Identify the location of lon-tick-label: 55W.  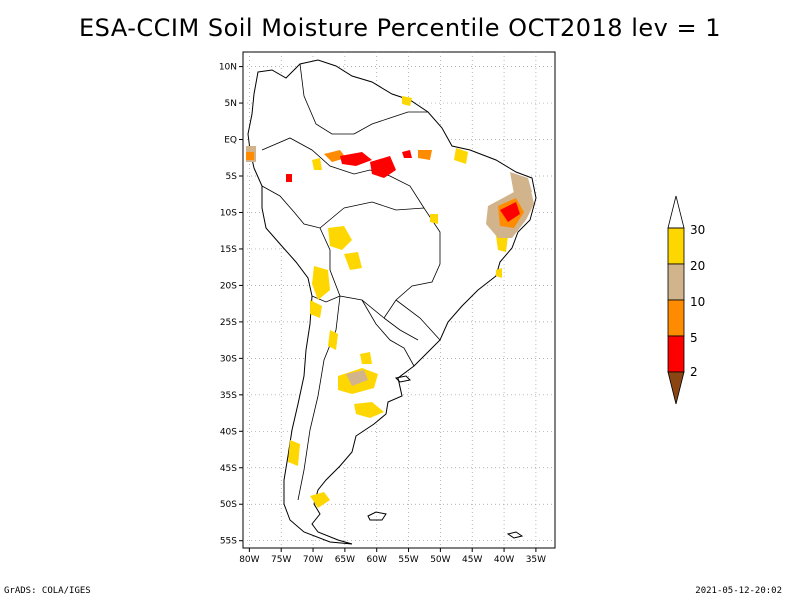
(408, 560).